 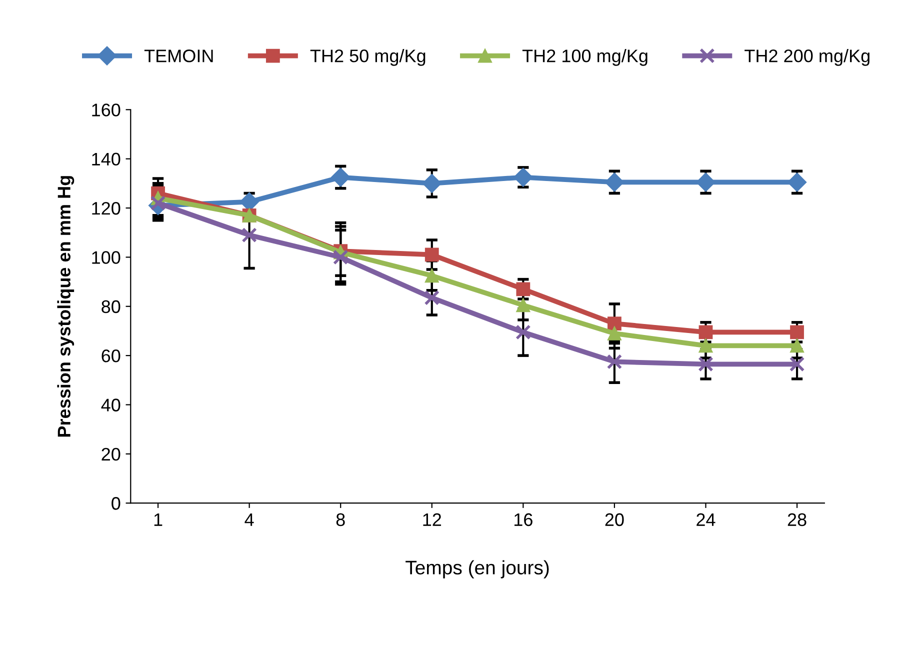 I want to click on x-tick-label: 12, so click(x=432, y=519).